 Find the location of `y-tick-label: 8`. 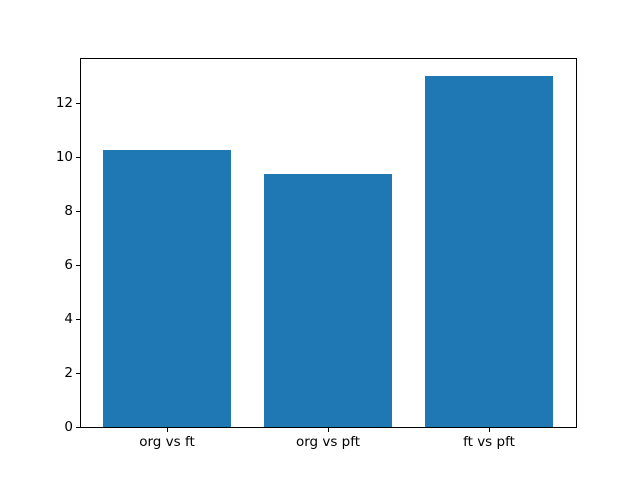

y-tick-label: 8 is located at coordinates (68, 211).